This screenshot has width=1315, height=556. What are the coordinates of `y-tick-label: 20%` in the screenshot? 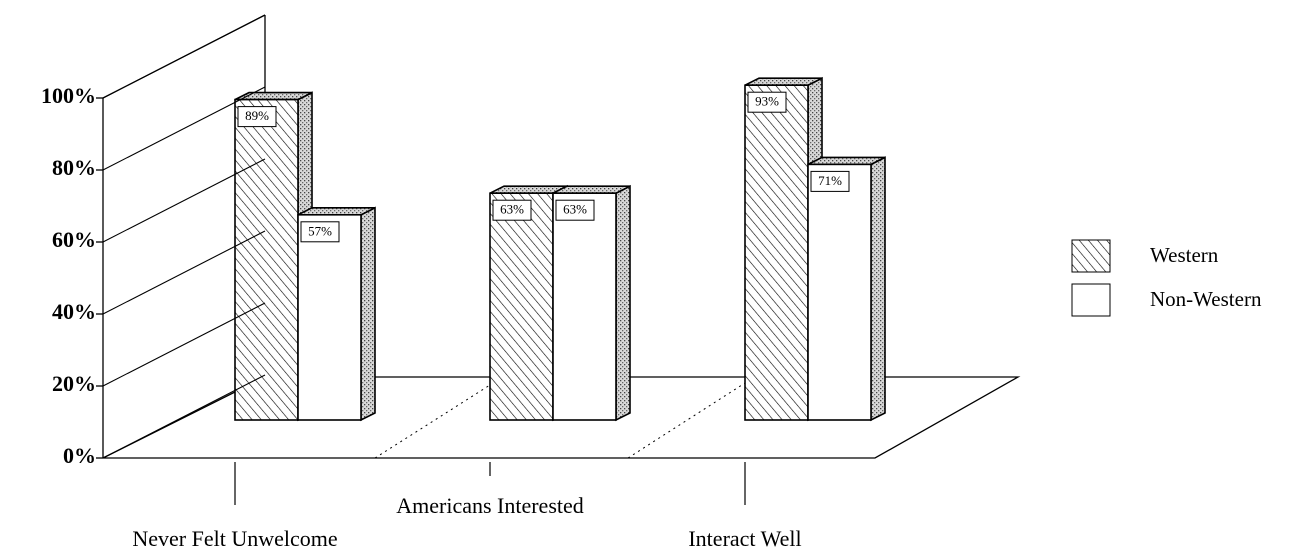 It's located at (74, 383).